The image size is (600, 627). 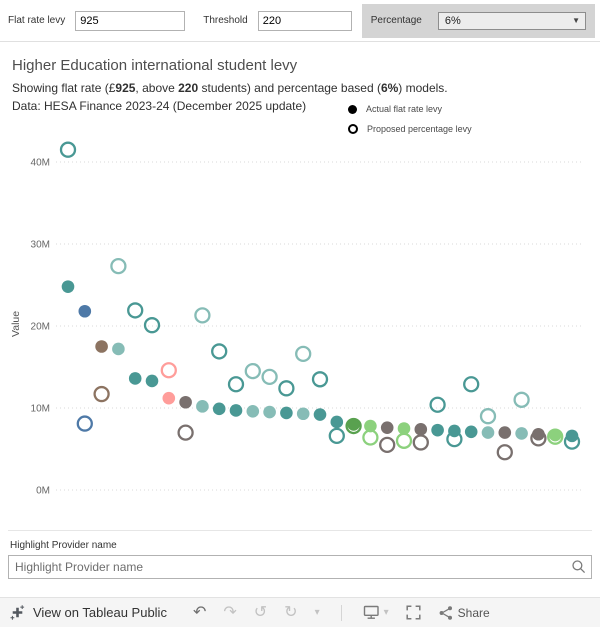 What do you see at coordinates (199, 612) in the screenshot?
I see `undo-icon: ↶` at bounding box center [199, 612].